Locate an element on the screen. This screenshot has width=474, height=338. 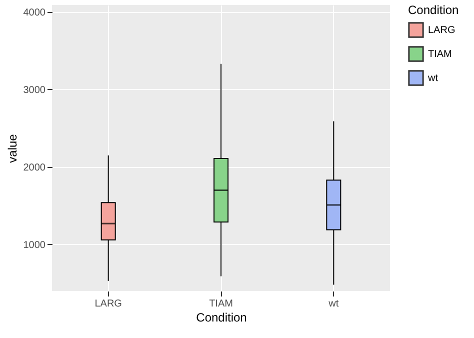
legend-label: TIAM is located at coordinates (440, 54).